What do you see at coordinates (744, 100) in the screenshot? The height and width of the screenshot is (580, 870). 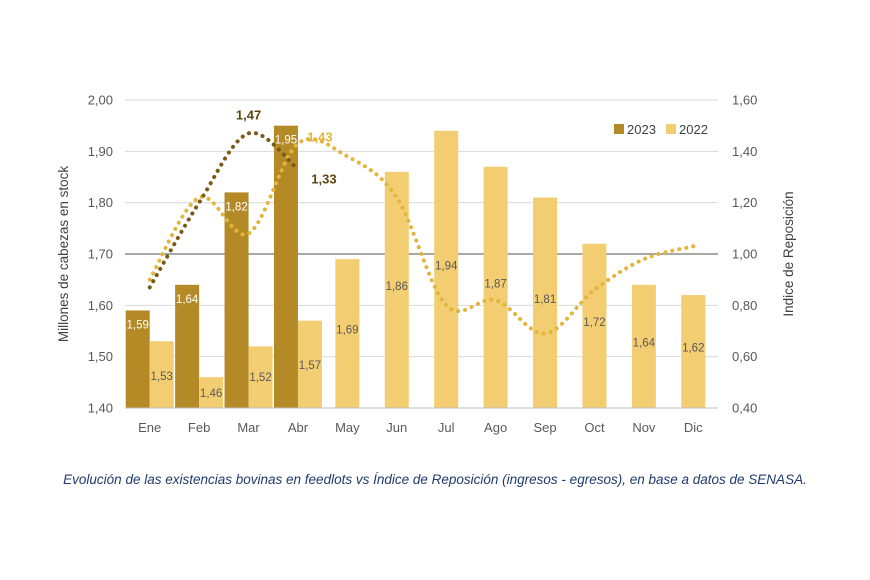 I see `right-tick-label: 1,60` at bounding box center [744, 100].